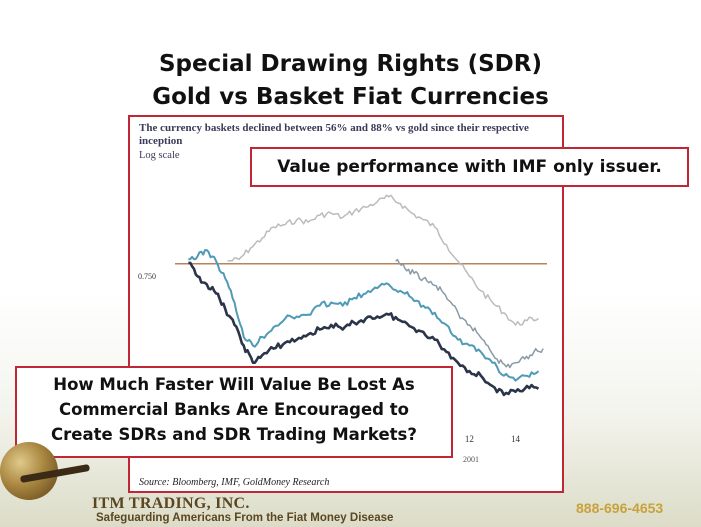  What do you see at coordinates (471, 459) in the screenshot?
I see `x-extra-label: 2001` at bounding box center [471, 459].